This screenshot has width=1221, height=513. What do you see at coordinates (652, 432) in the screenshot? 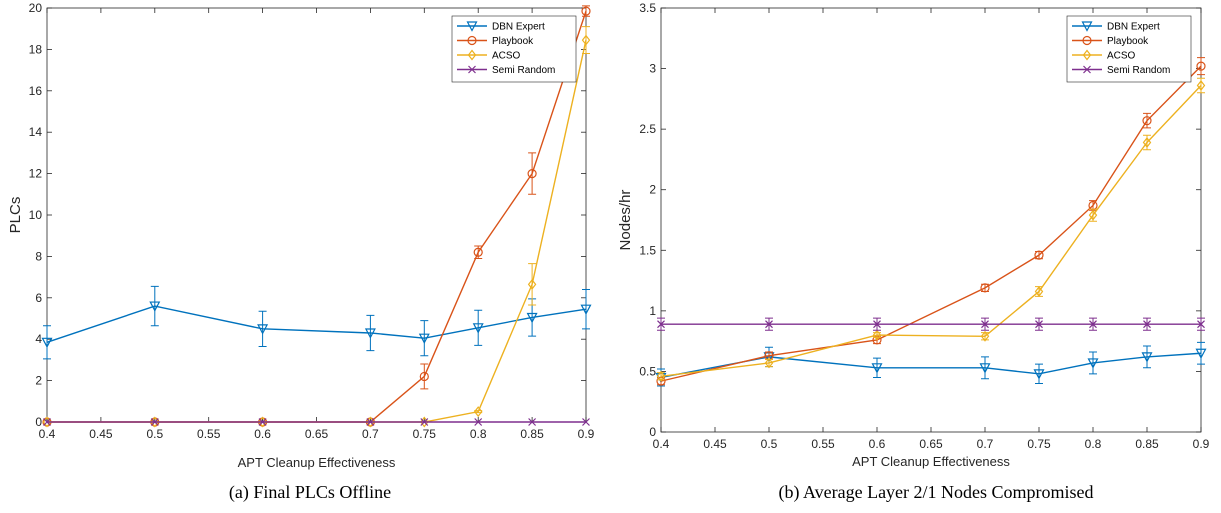
I see `y-tick-label: 0` at bounding box center [652, 432].